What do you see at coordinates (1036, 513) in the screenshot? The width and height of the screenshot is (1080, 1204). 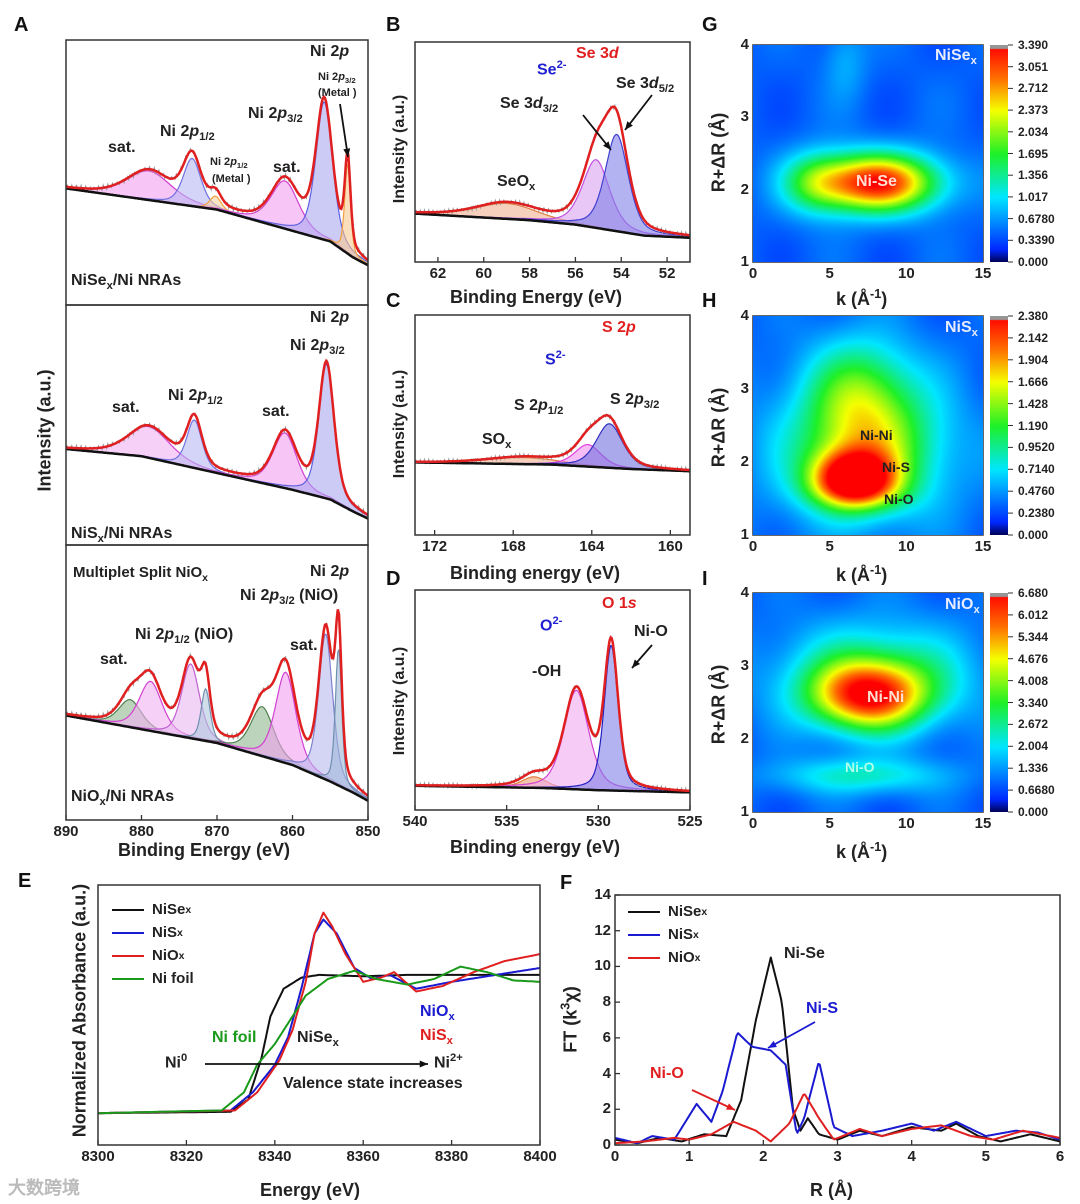 I see `colorbar-tick-label: 0.2380` at bounding box center [1036, 513].